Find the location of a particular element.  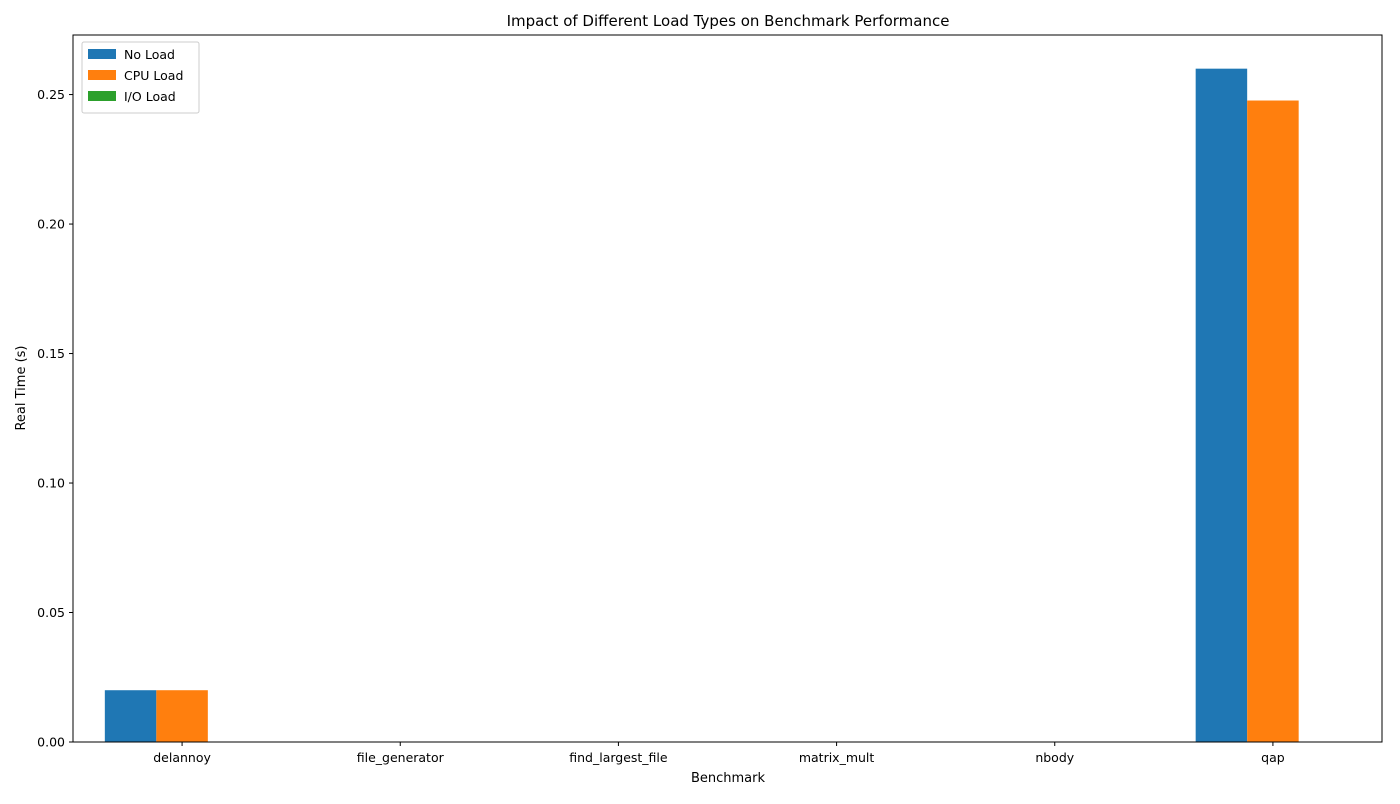

y-tick-label: 0.05 is located at coordinates (51, 612).